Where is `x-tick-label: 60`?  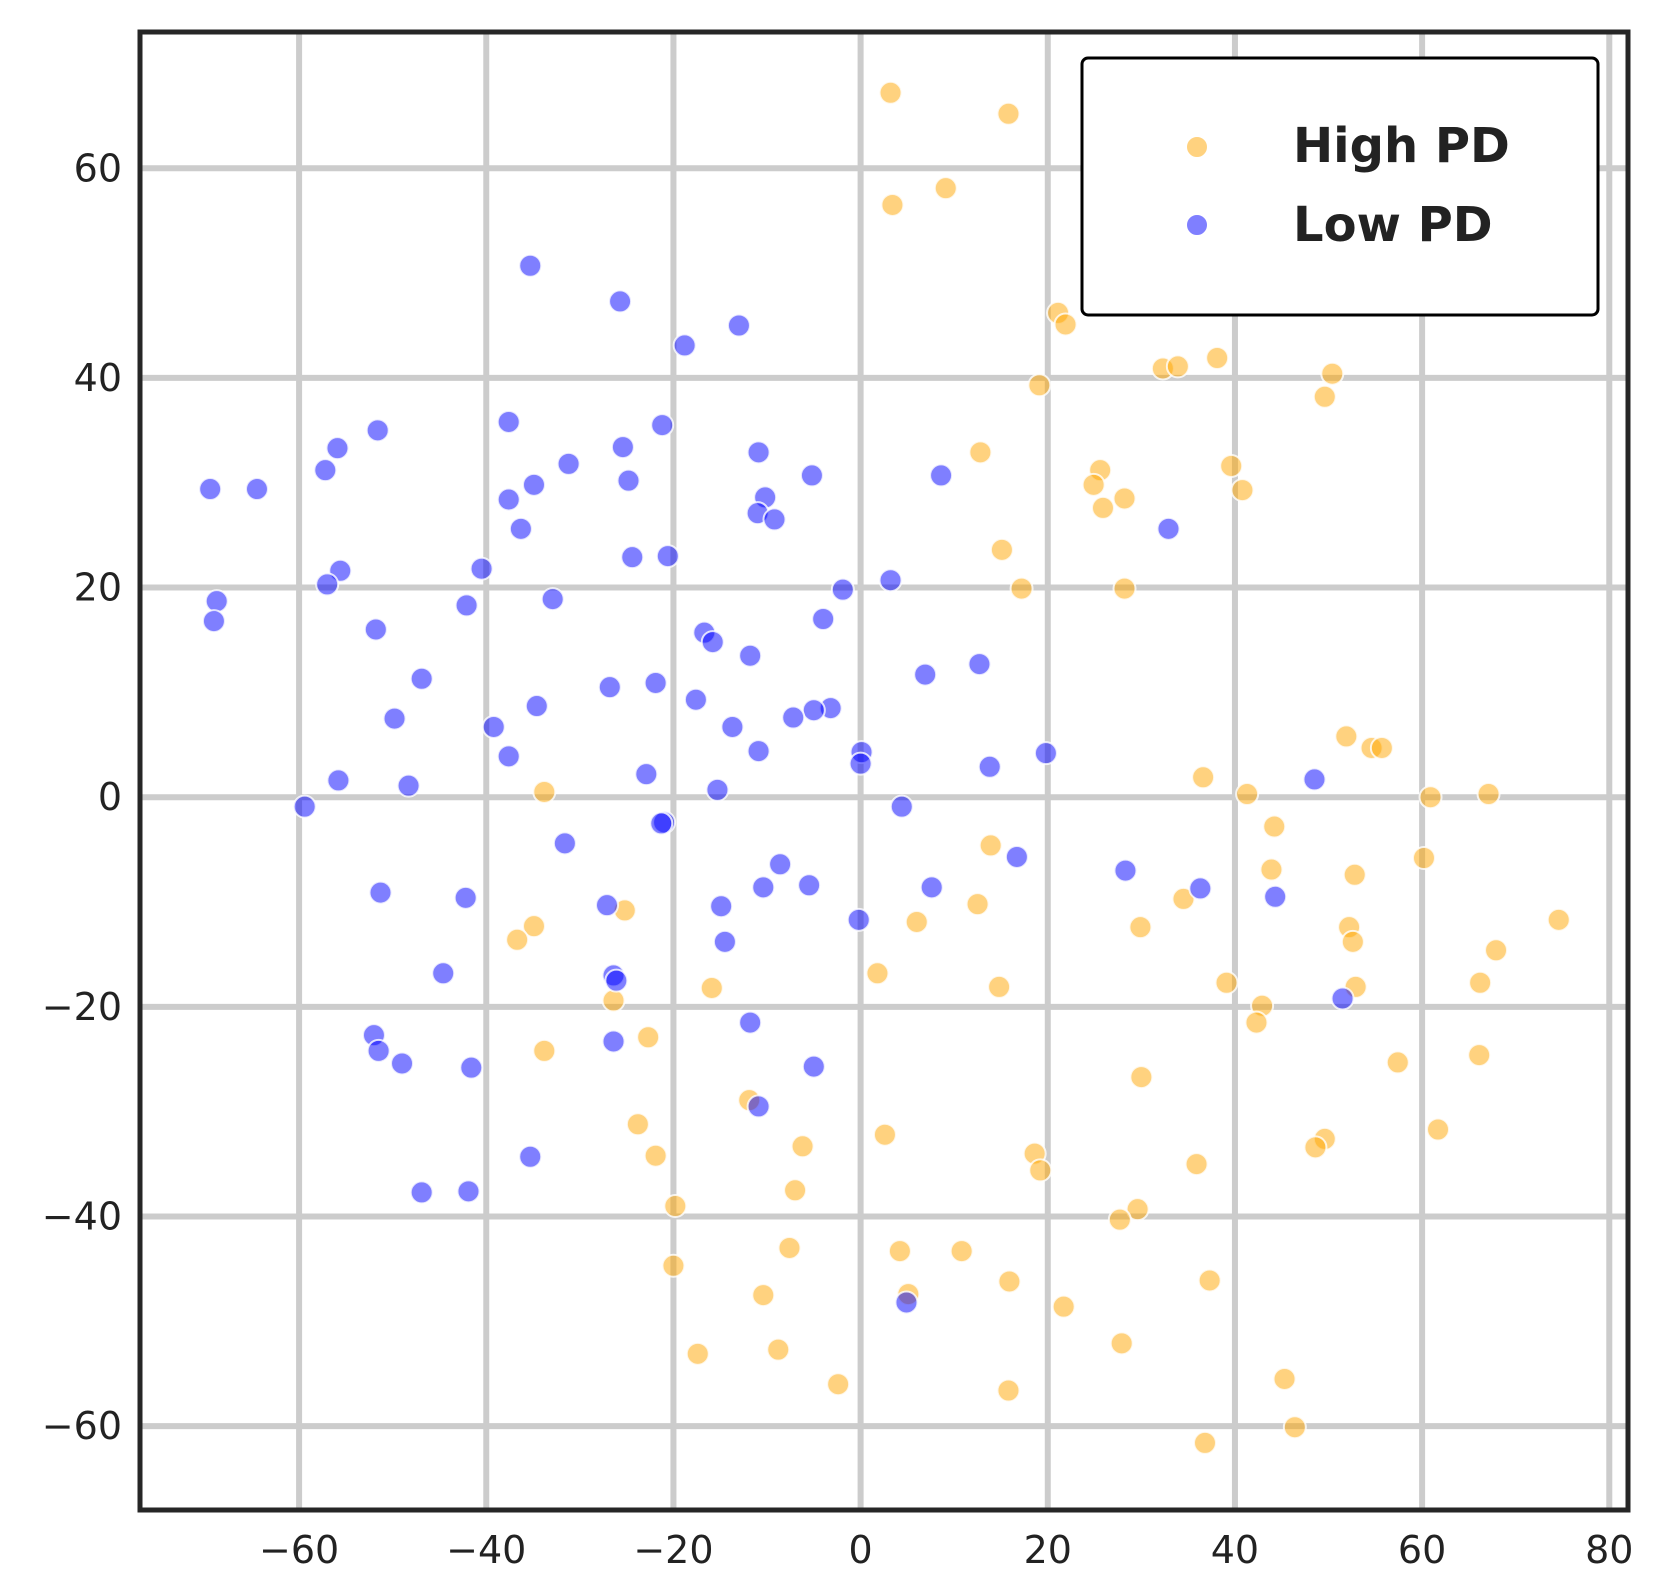 x-tick-label: 60 is located at coordinates (1422, 1550).